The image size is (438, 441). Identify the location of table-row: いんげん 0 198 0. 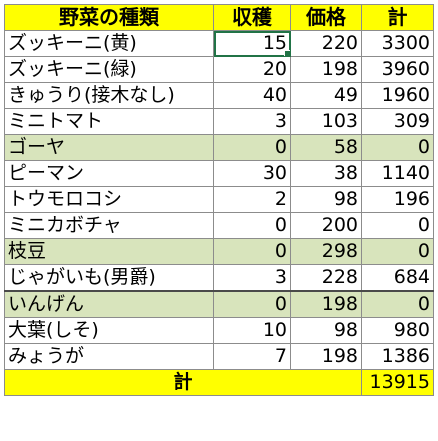
(219, 304).